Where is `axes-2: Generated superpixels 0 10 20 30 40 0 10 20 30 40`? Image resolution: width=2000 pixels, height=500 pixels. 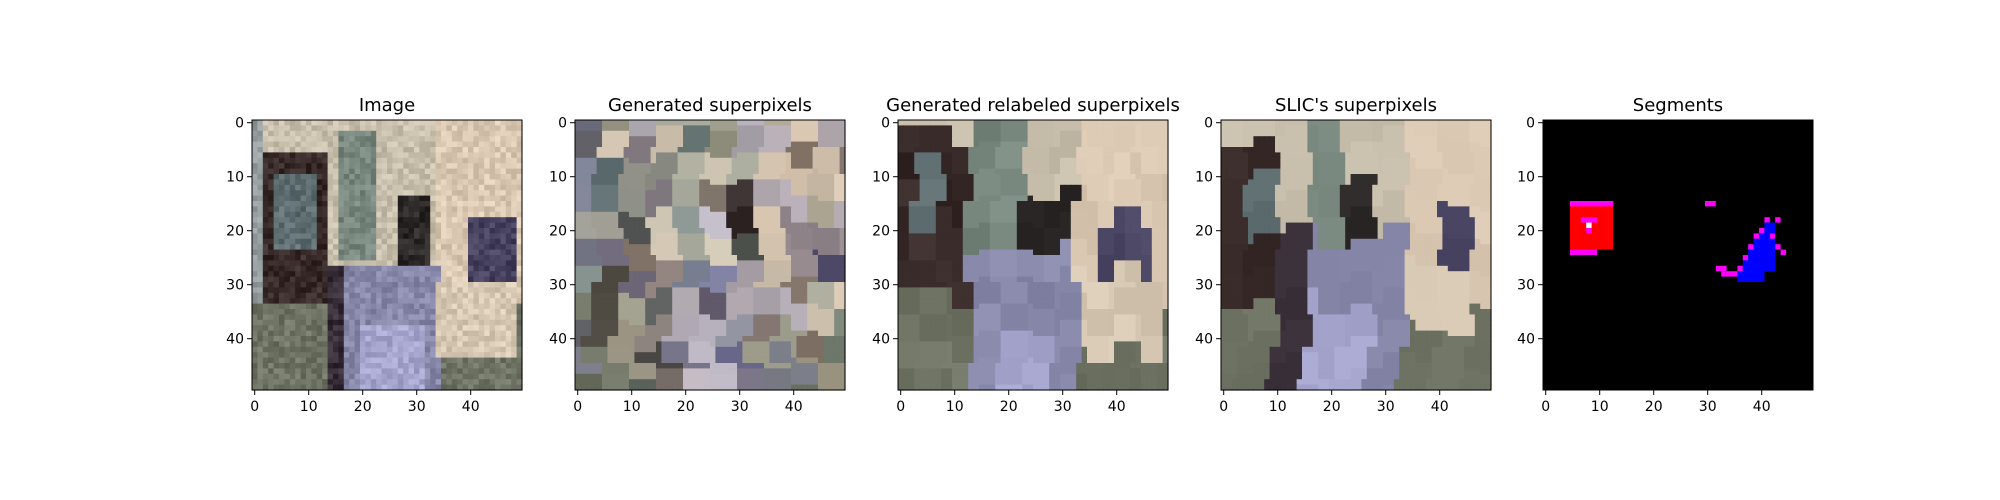
axes-2: Generated superpixels 0 10 20 30 40 0 10 20 30 40 is located at coordinates (697, 255).